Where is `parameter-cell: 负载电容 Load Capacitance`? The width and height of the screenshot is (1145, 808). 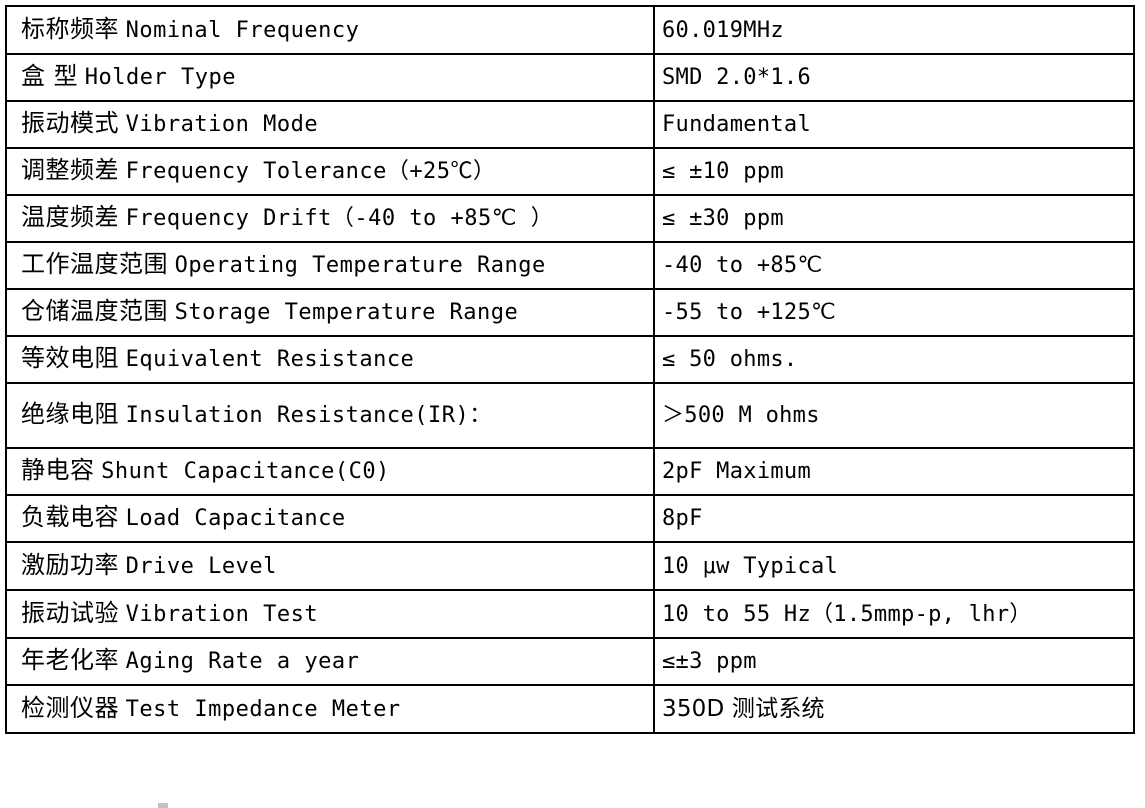 parameter-cell: 负载电容 Load Capacitance is located at coordinates (330, 518).